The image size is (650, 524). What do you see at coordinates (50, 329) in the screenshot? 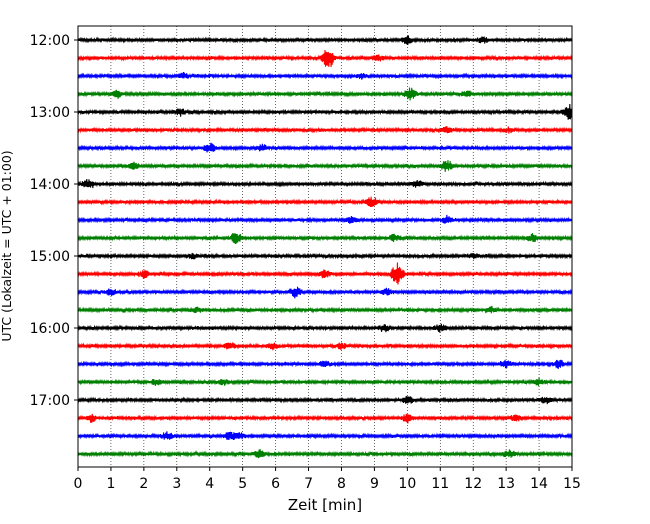
I see `y-tick-label: 16:00` at bounding box center [50, 329].